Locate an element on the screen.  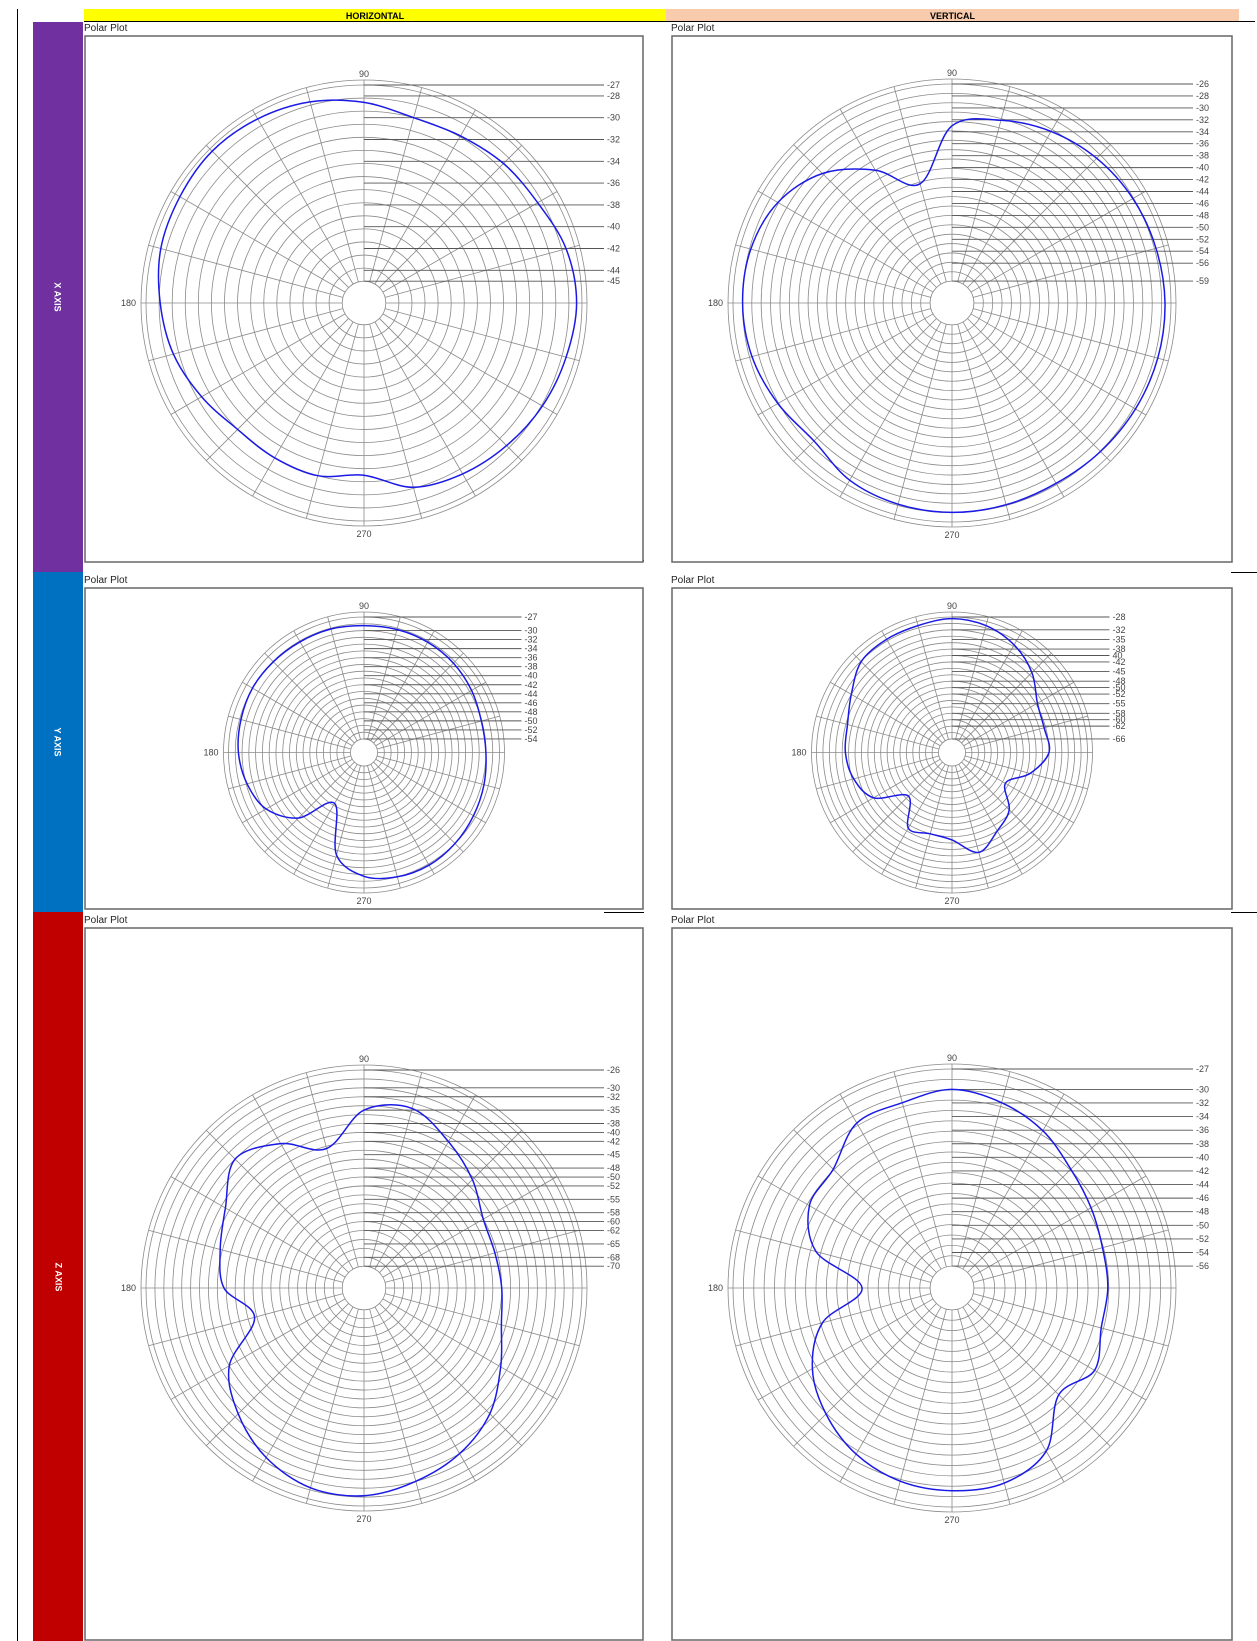
radial-tick-label: -36 is located at coordinates (531, 658).